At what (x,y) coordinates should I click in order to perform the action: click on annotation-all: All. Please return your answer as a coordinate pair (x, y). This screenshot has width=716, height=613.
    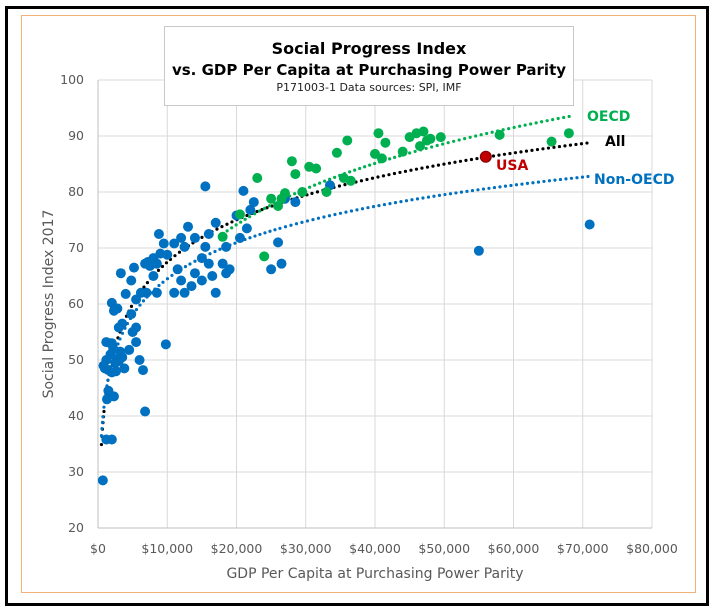
    Looking at the image, I should click on (615, 142).